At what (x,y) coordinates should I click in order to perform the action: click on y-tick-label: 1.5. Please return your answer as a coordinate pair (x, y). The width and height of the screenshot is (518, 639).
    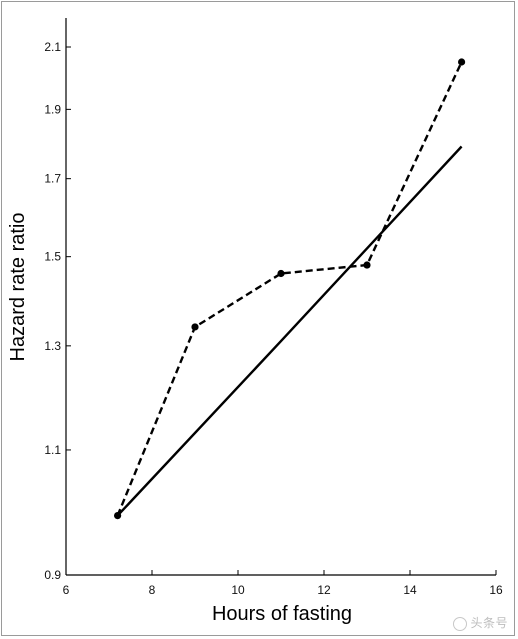
    Looking at the image, I should click on (52, 257).